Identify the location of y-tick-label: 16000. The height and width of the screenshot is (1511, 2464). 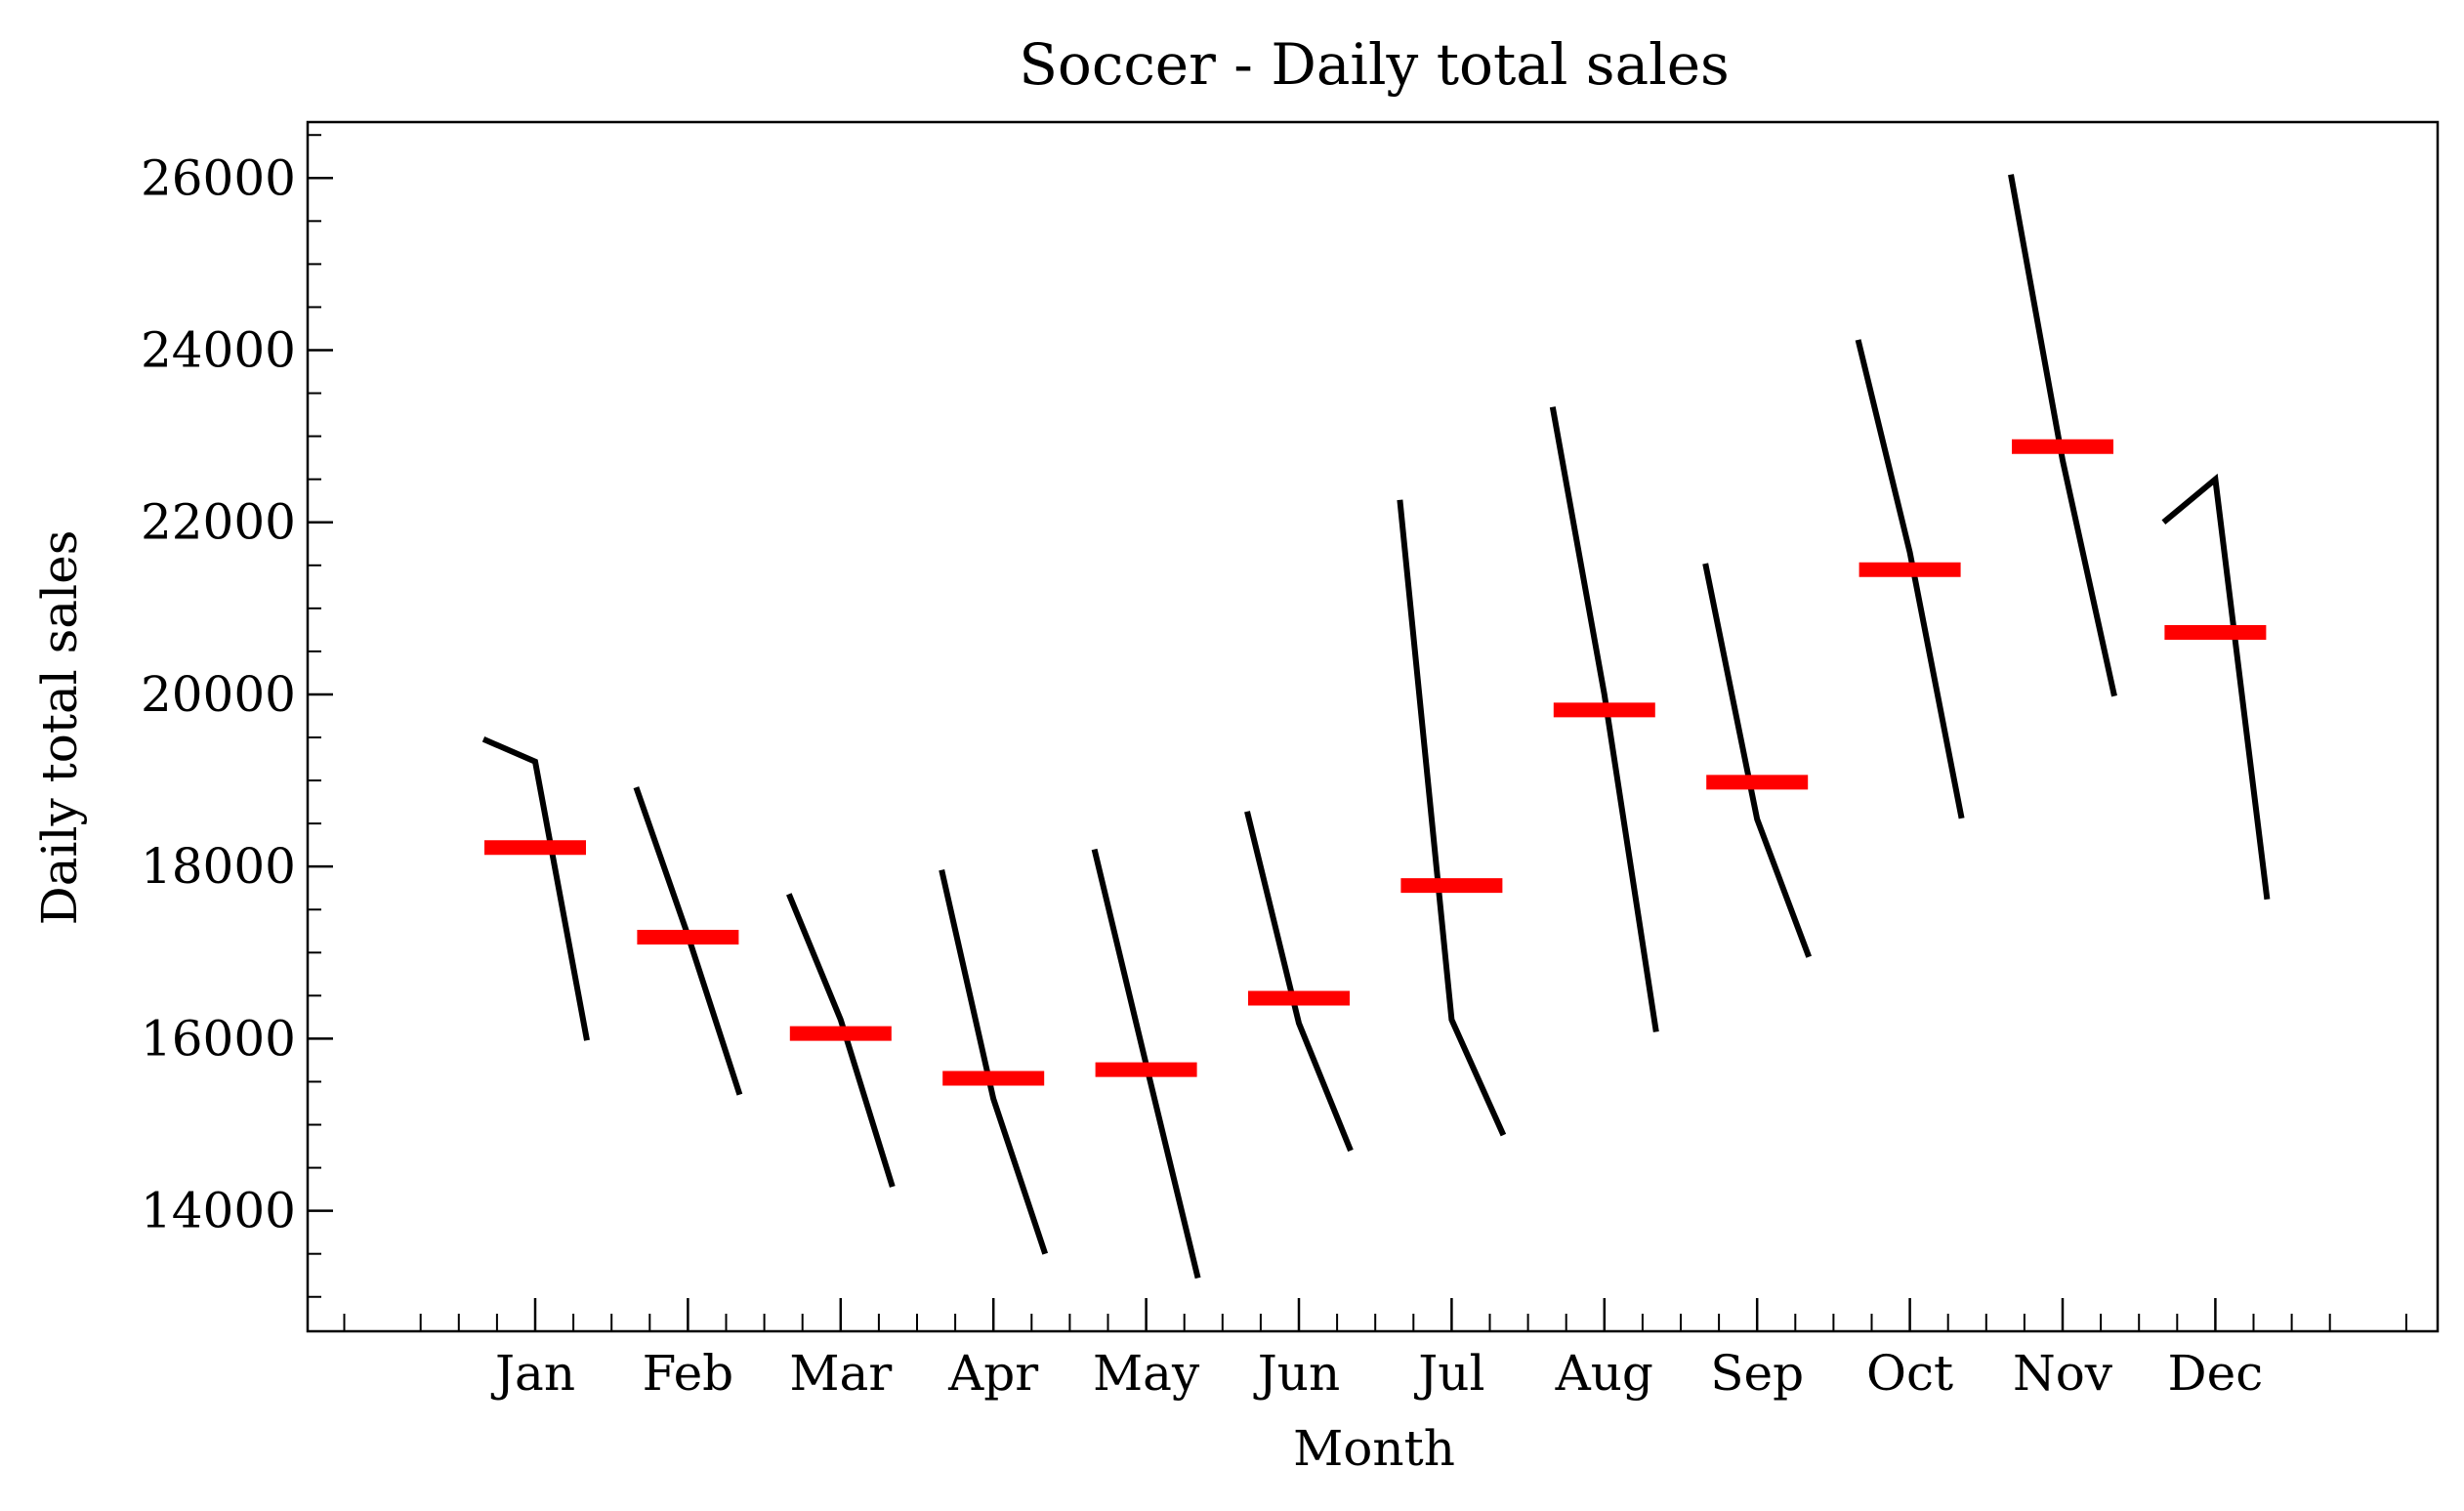
(219, 1038).